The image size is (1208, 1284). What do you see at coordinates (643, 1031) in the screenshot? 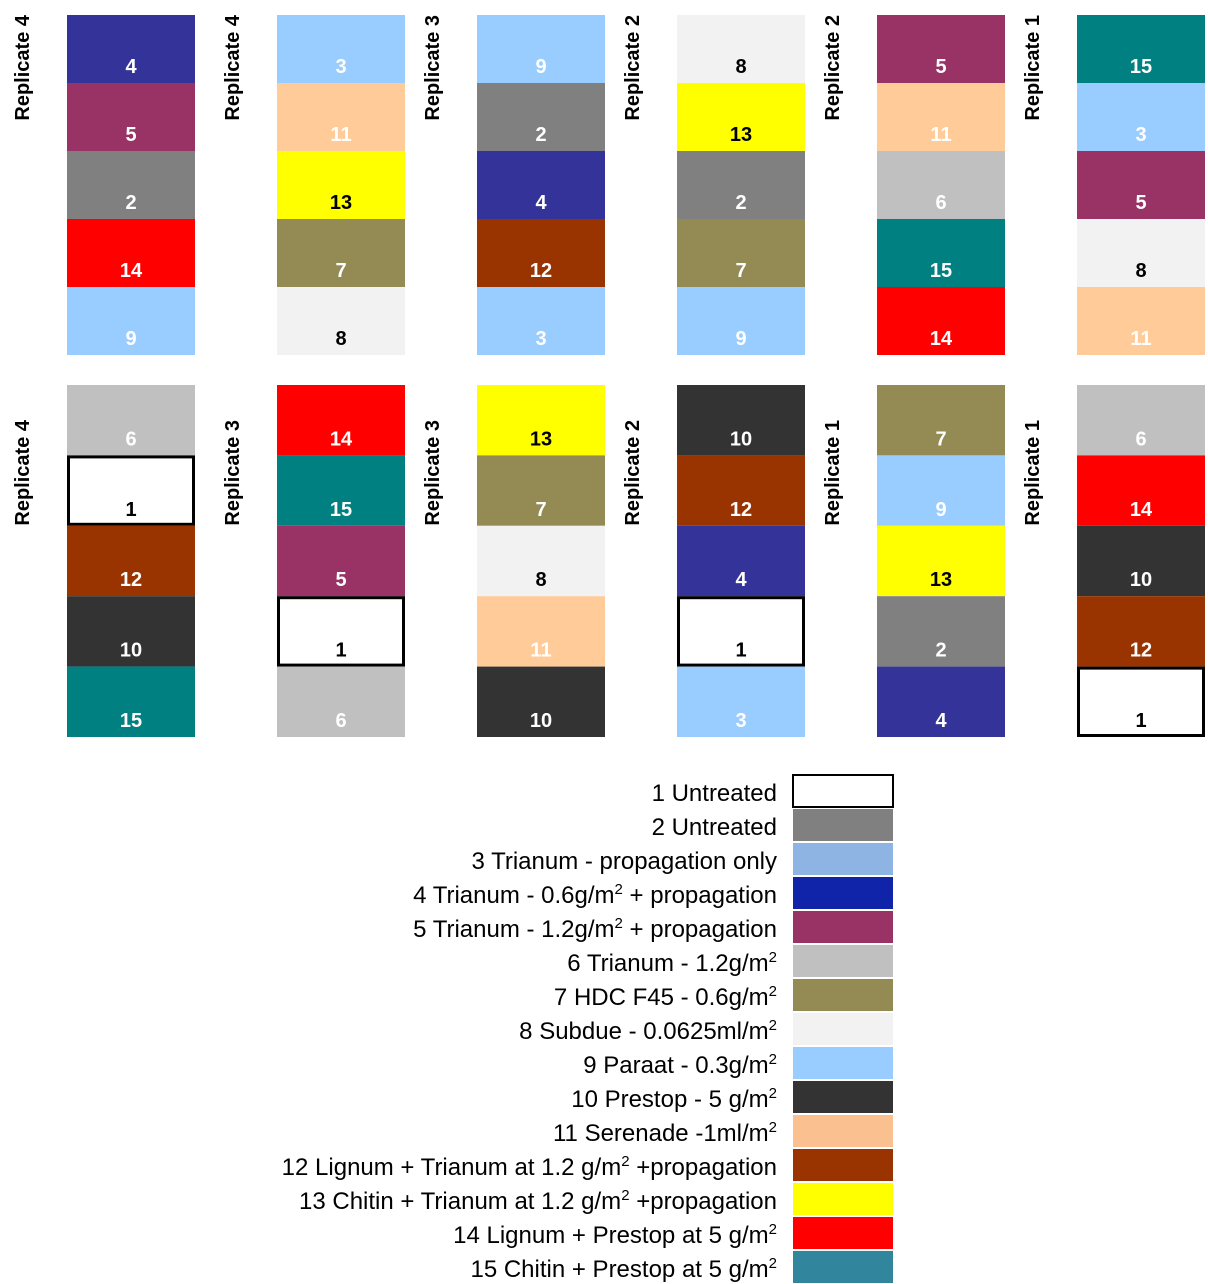
I see `legend-text: 8 Subdue - 0.0625ml/m` at bounding box center [643, 1031].